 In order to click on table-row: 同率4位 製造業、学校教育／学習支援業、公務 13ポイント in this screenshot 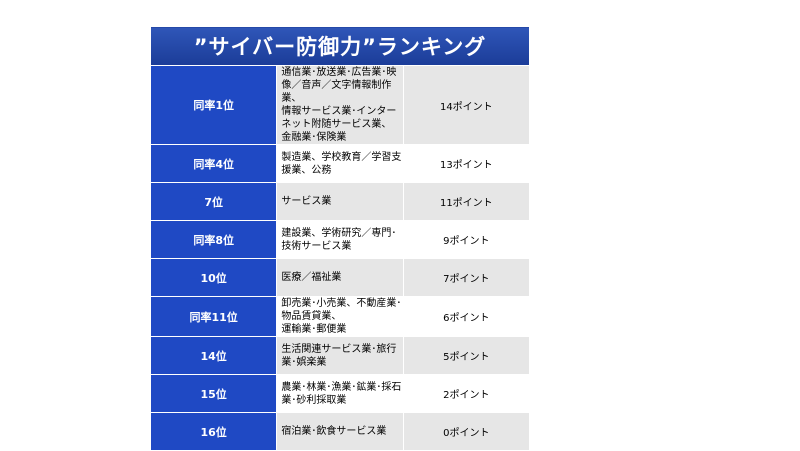, I will do `click(340, 163)`.